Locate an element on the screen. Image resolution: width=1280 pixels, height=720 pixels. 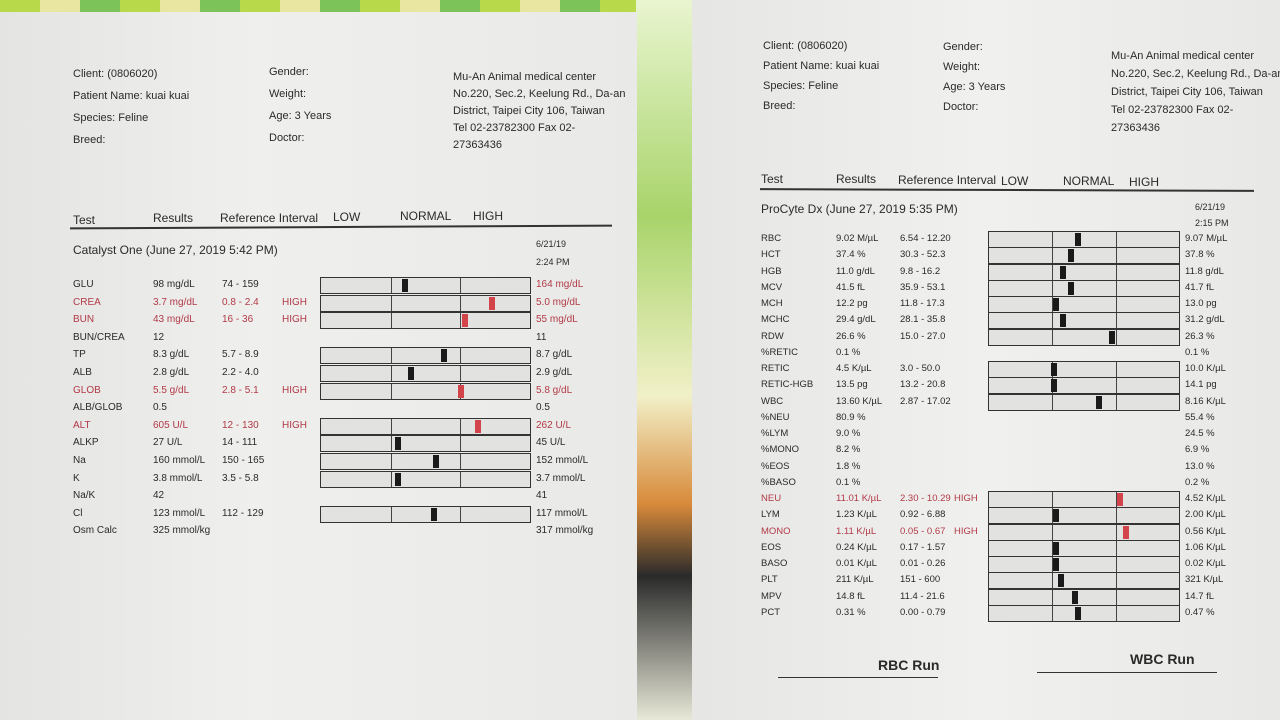
reference-interval: 28.1 - 35.8 is located at coordinates (923, 320).